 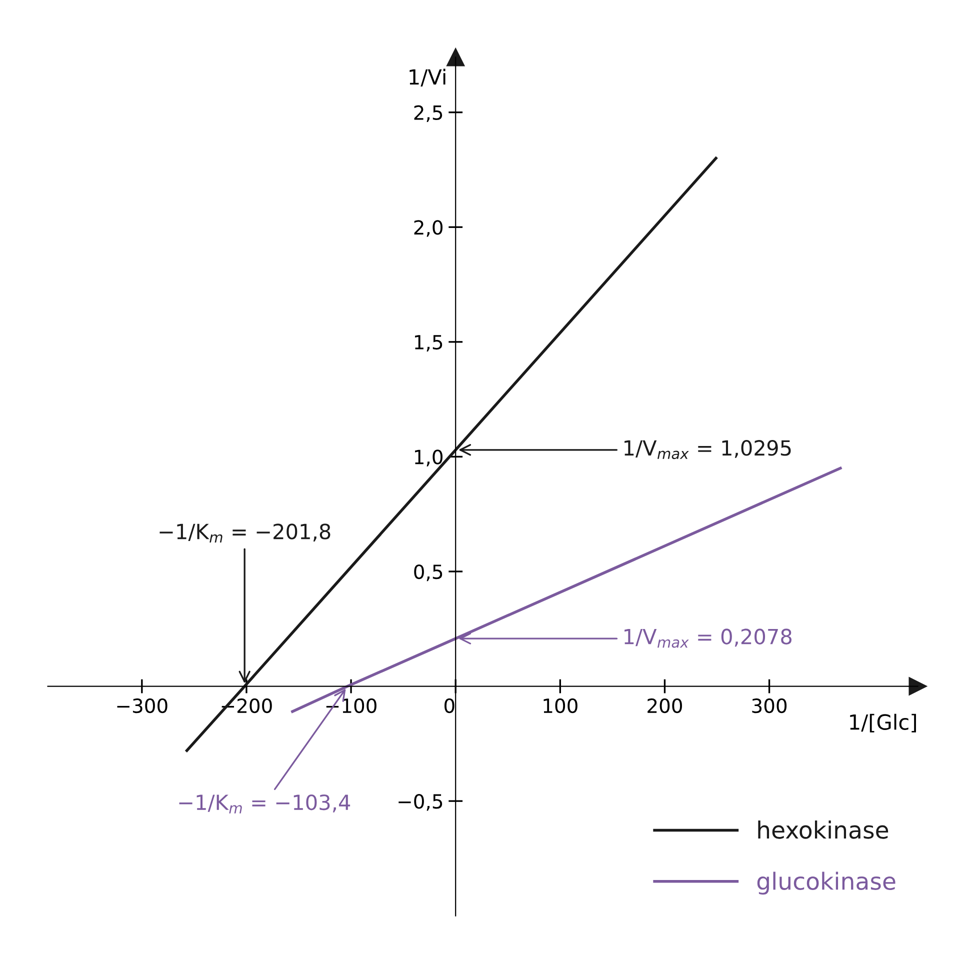 I want to click on y-tick-label: 2,5, so click(x=428, y=113).